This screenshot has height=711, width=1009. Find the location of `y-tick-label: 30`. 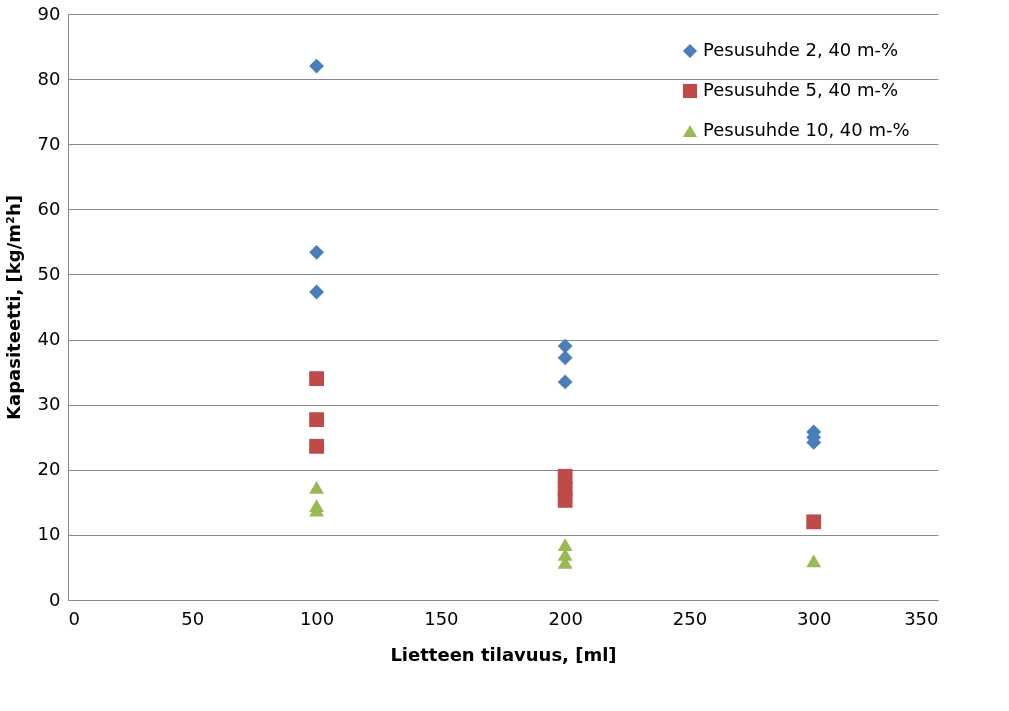

y-tick-label: 30 is located at coordinates (49, 404).